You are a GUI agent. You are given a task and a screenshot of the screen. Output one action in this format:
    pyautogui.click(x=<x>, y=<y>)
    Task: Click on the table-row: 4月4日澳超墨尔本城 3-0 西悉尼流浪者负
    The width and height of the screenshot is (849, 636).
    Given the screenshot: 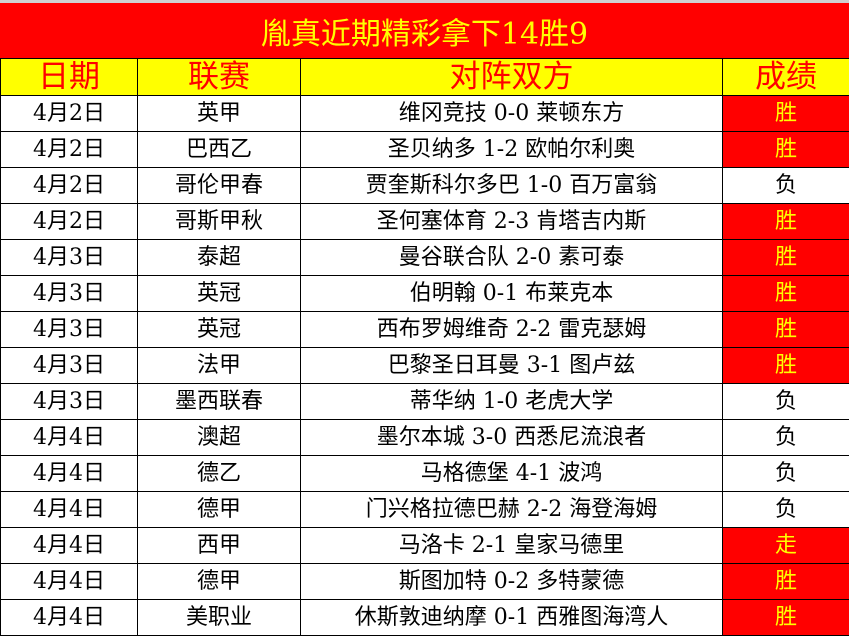 What is the action you would take?
    pyautogui.click(x=425, y=438)
    